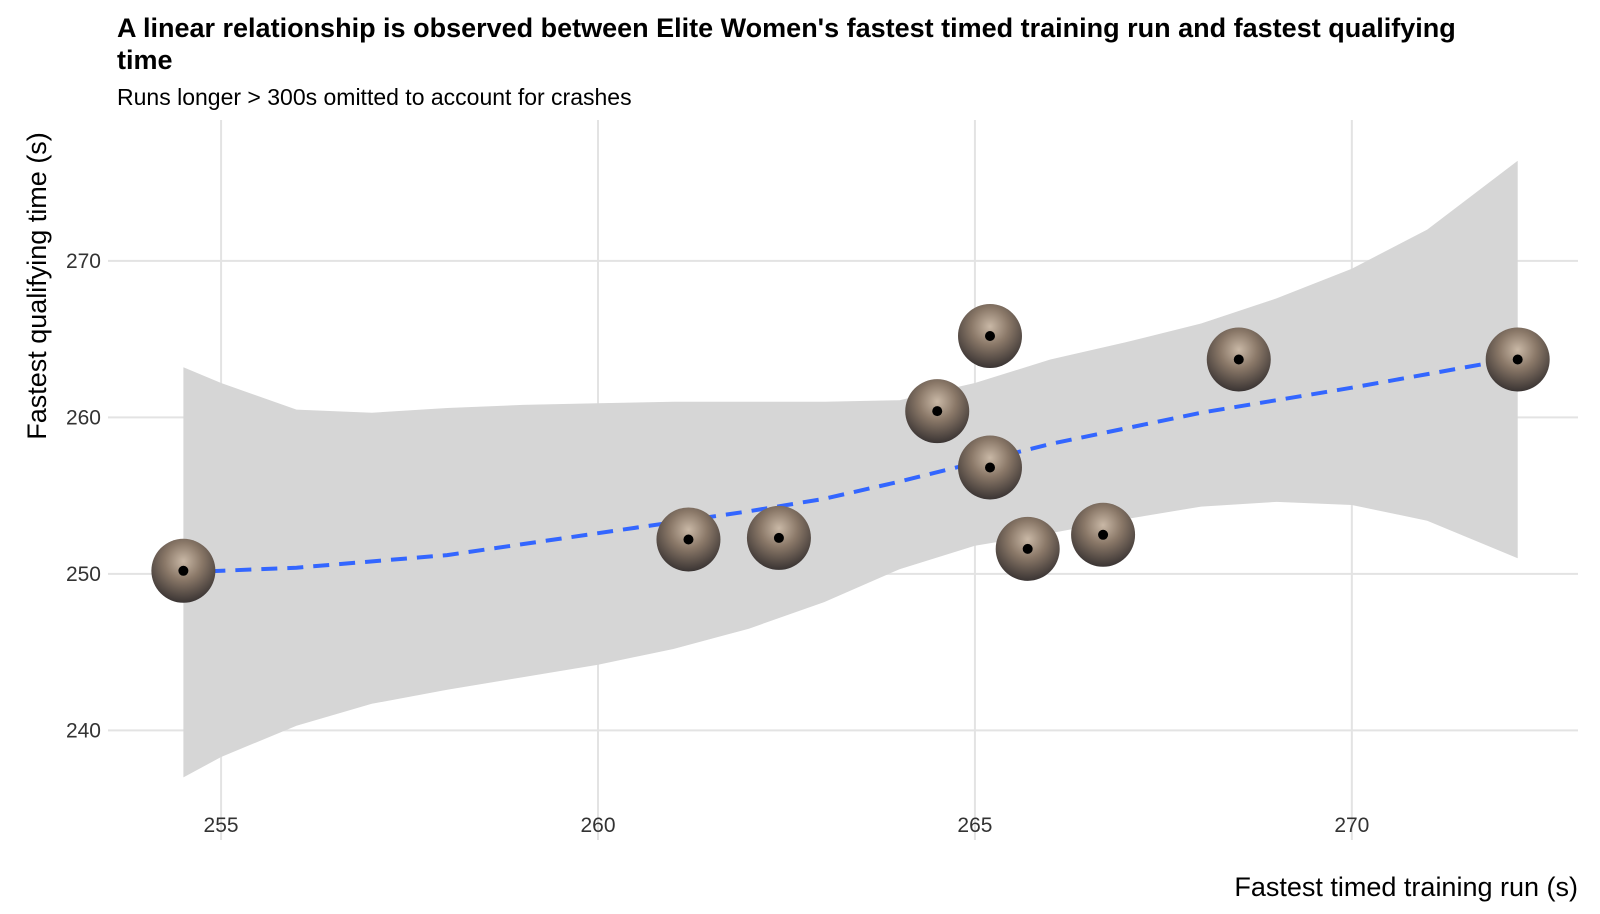 The image size is (1600, 914). Describe the element at coordinates (597, 825) in the screenshot. I see `x-tick-label: 260` at that location.